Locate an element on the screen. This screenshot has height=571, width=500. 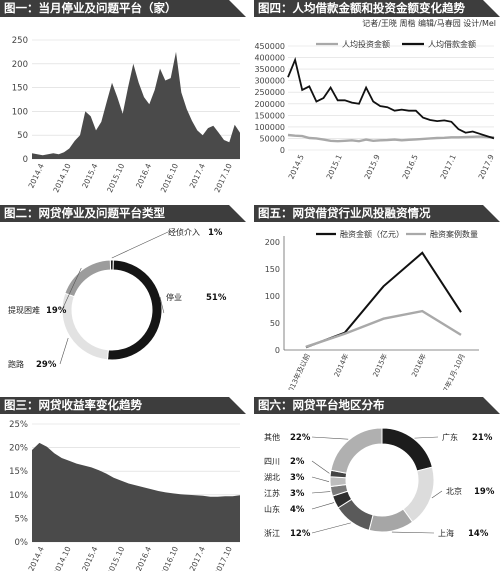
x-tick-label: 2017.10 is located at coordinates (223, 558).